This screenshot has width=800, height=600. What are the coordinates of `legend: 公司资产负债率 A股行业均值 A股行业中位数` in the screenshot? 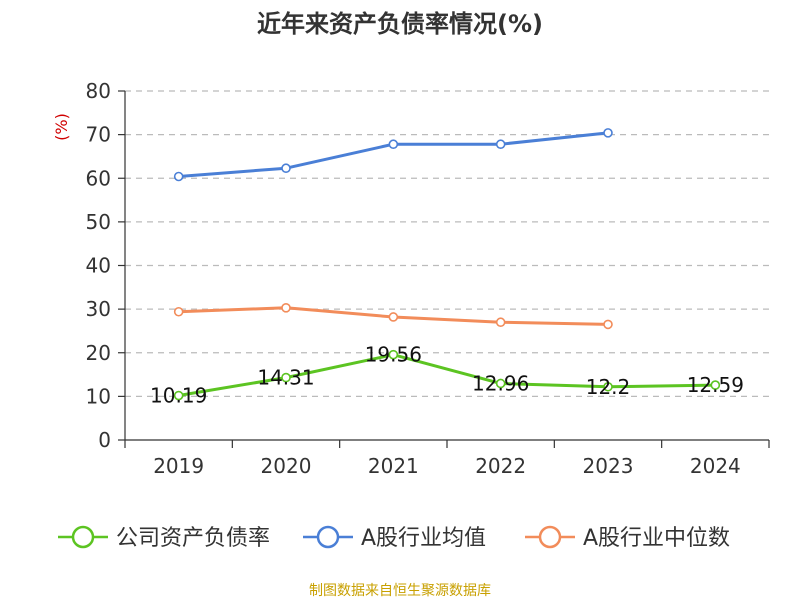 It's located at (394, 538).